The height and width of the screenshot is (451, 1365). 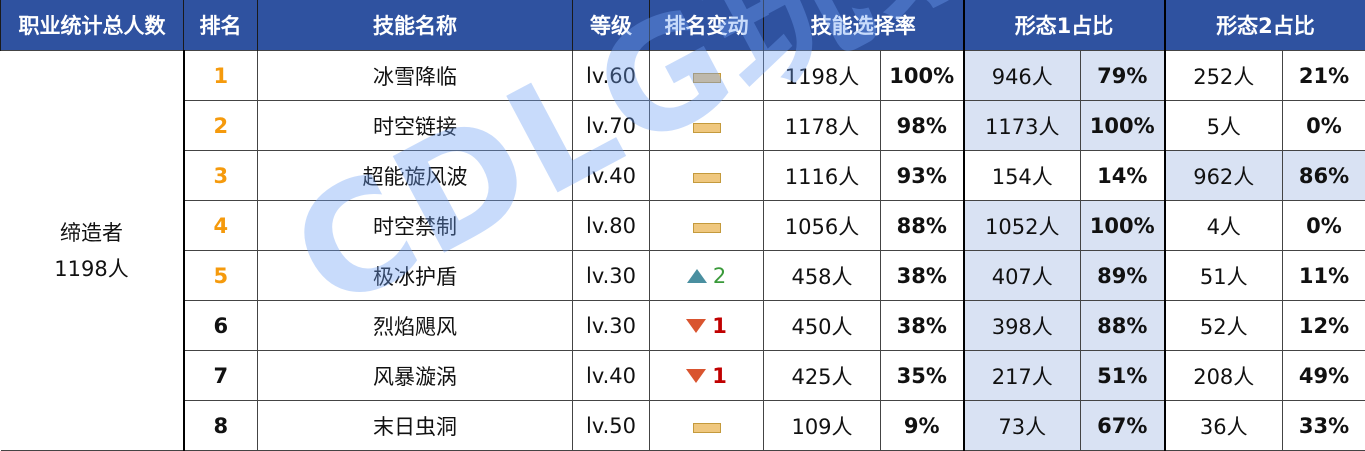 What do you see at coordinates (611, 276) in the screenshot?
I see `level-cell: lv.30` at bounding box center [611, 276].